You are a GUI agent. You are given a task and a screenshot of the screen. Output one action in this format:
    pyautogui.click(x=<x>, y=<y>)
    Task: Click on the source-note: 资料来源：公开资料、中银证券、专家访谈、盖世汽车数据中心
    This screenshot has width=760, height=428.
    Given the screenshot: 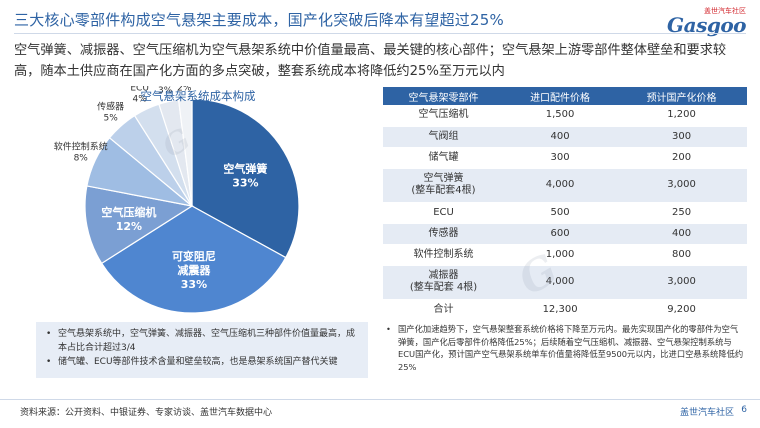 What is the action you would take?
    pyautogui.click(x=146, y=413)
    